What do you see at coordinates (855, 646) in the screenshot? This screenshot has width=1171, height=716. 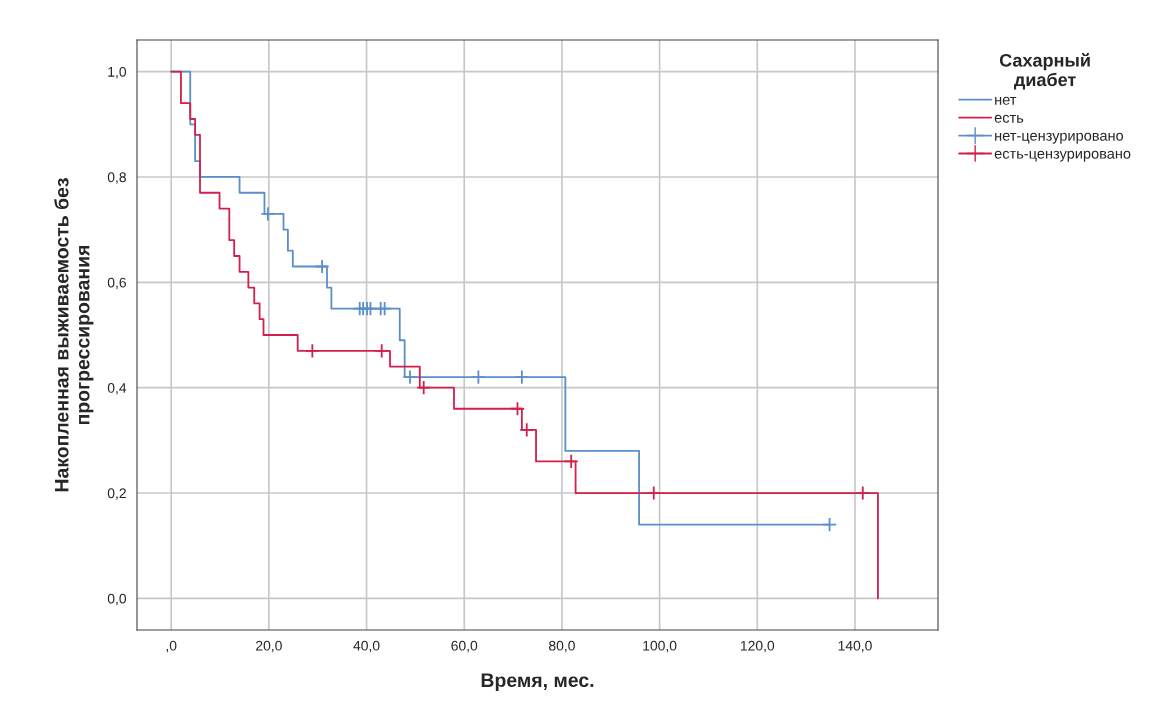 I see `x-tick-label: 140,0` at bounding box center [855, 646].